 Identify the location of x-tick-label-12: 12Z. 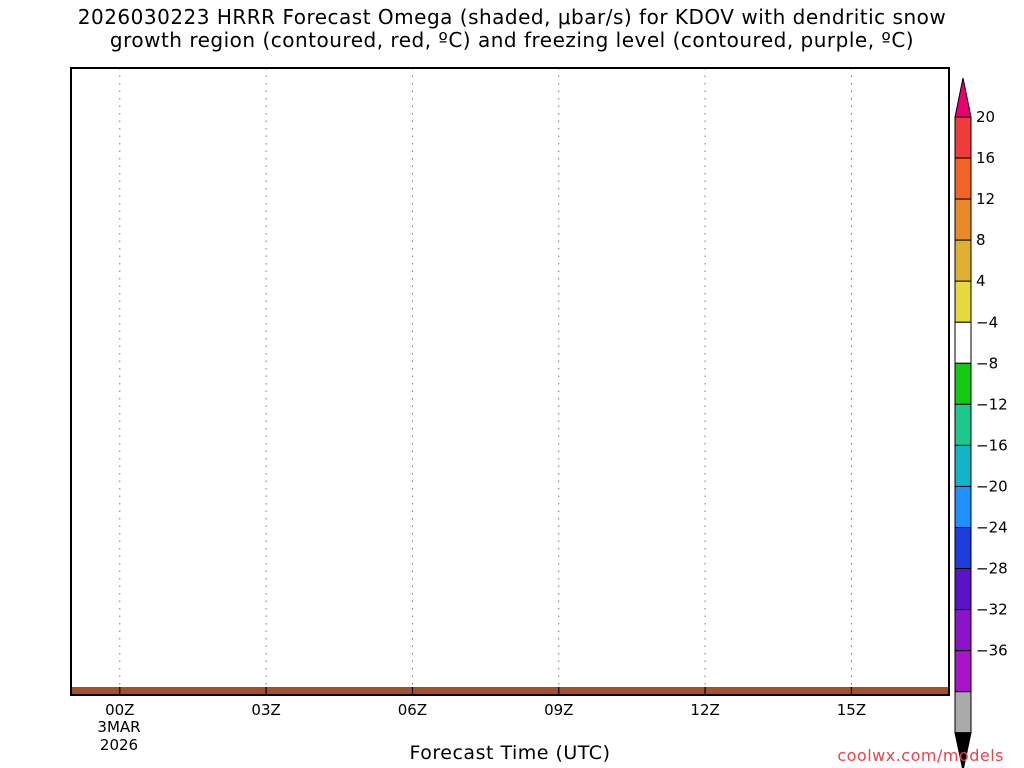
(704, 710).